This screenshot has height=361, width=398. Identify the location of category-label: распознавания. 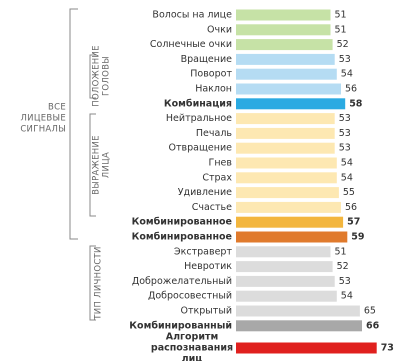
(192, 348).